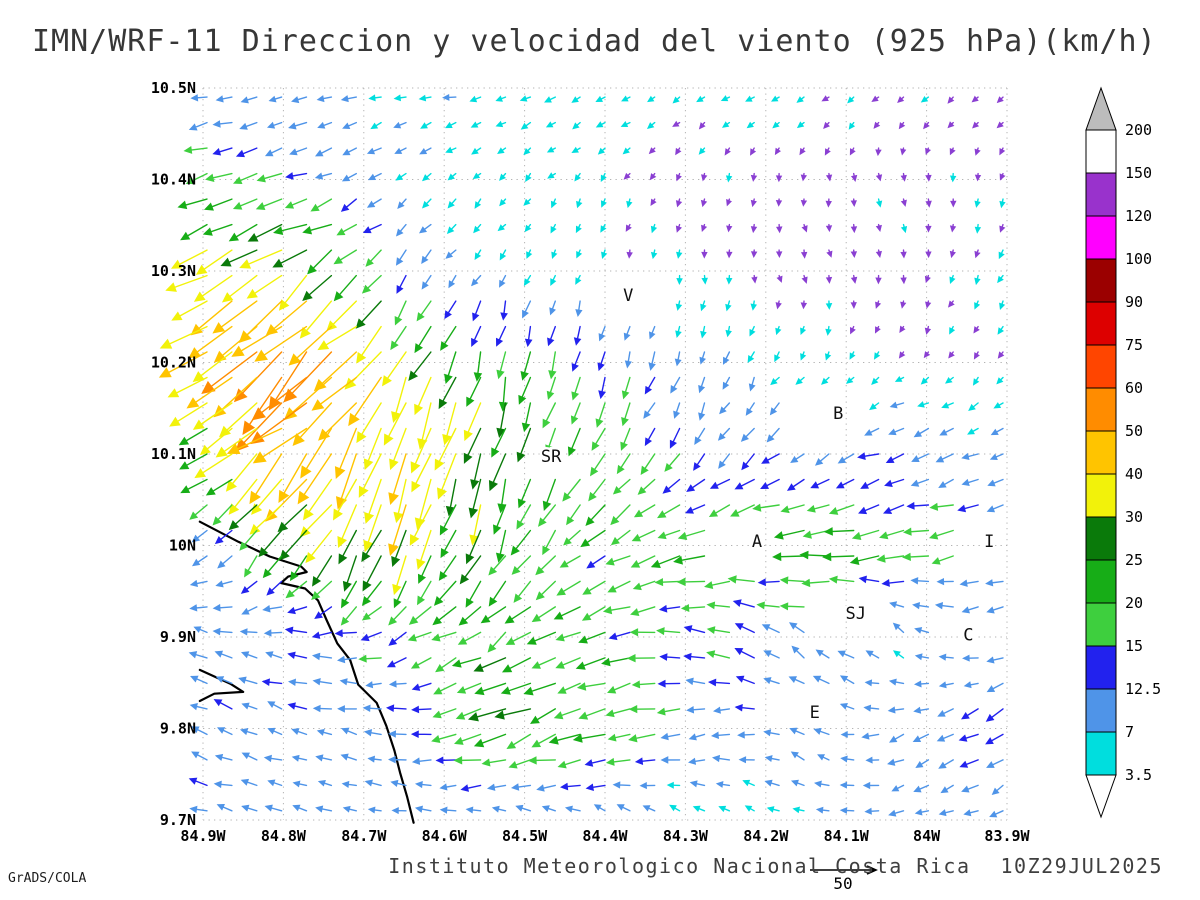  Describe the element at coordinates (1138, 216) in the screenshot. I see `colorbar-label: 120` at that location.